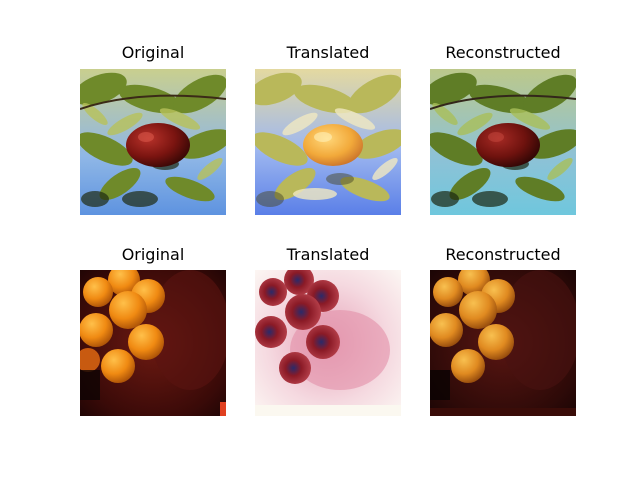 The image size is (640, 480). What do you see at coordinates (153, 343) in the screenshot?
I see `original-oranges-image` at bounding box center [153, 343].